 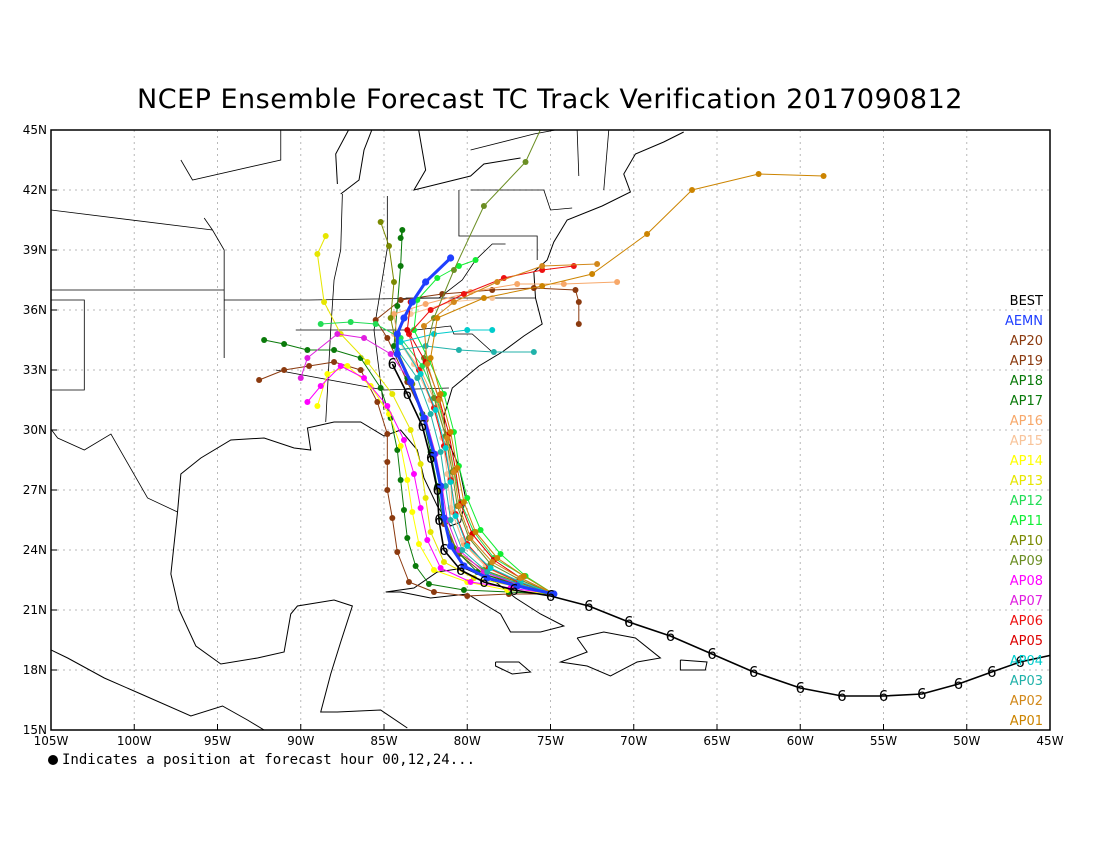 I want to click on track-point-ap10, so click(x=390, y=318).